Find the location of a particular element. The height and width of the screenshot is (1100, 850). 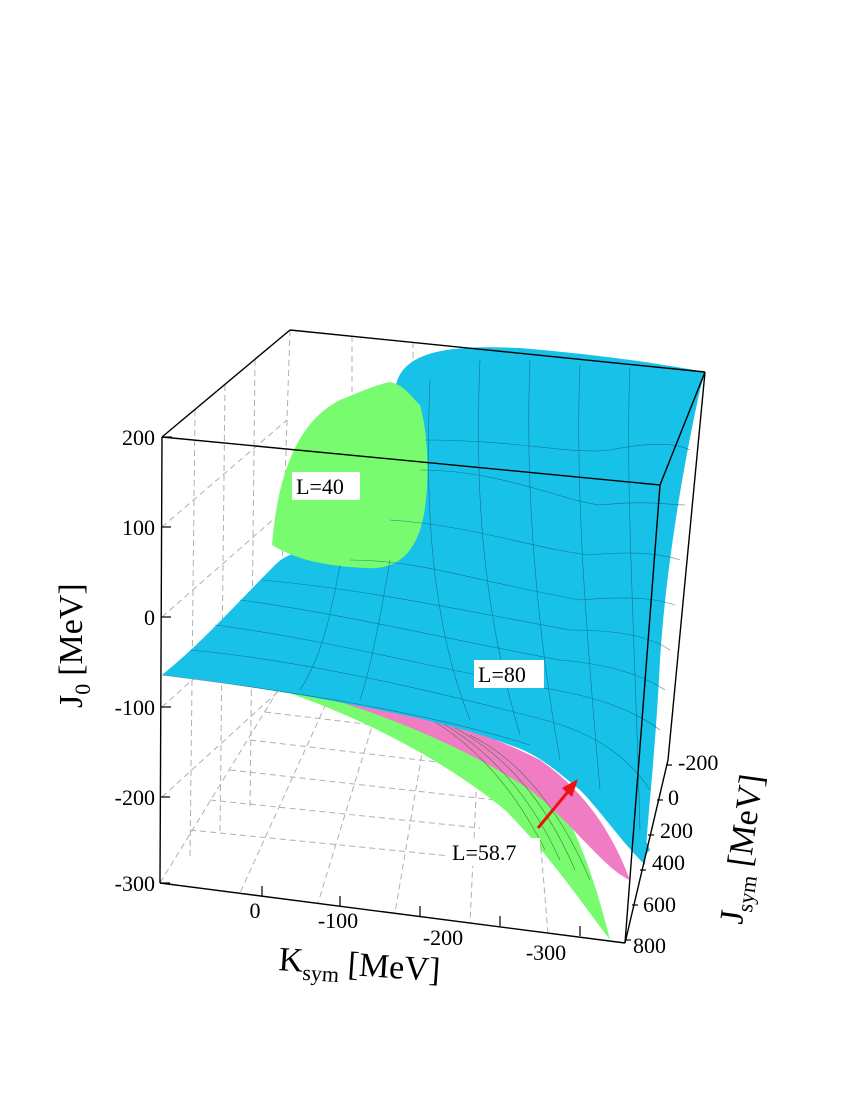

y-tick-labels: -200 0 200 400 600 800 is located at coordinates (675, 854).